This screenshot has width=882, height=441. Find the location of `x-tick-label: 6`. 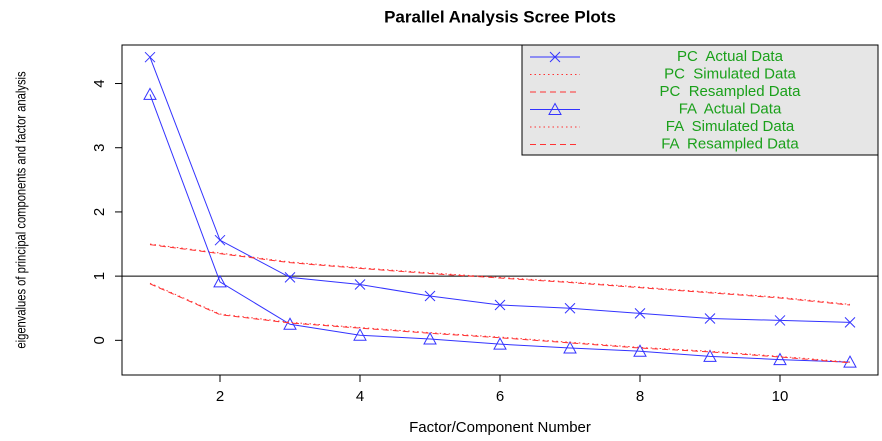

x-tick-label: 6 is located at coordinates (500, 396).